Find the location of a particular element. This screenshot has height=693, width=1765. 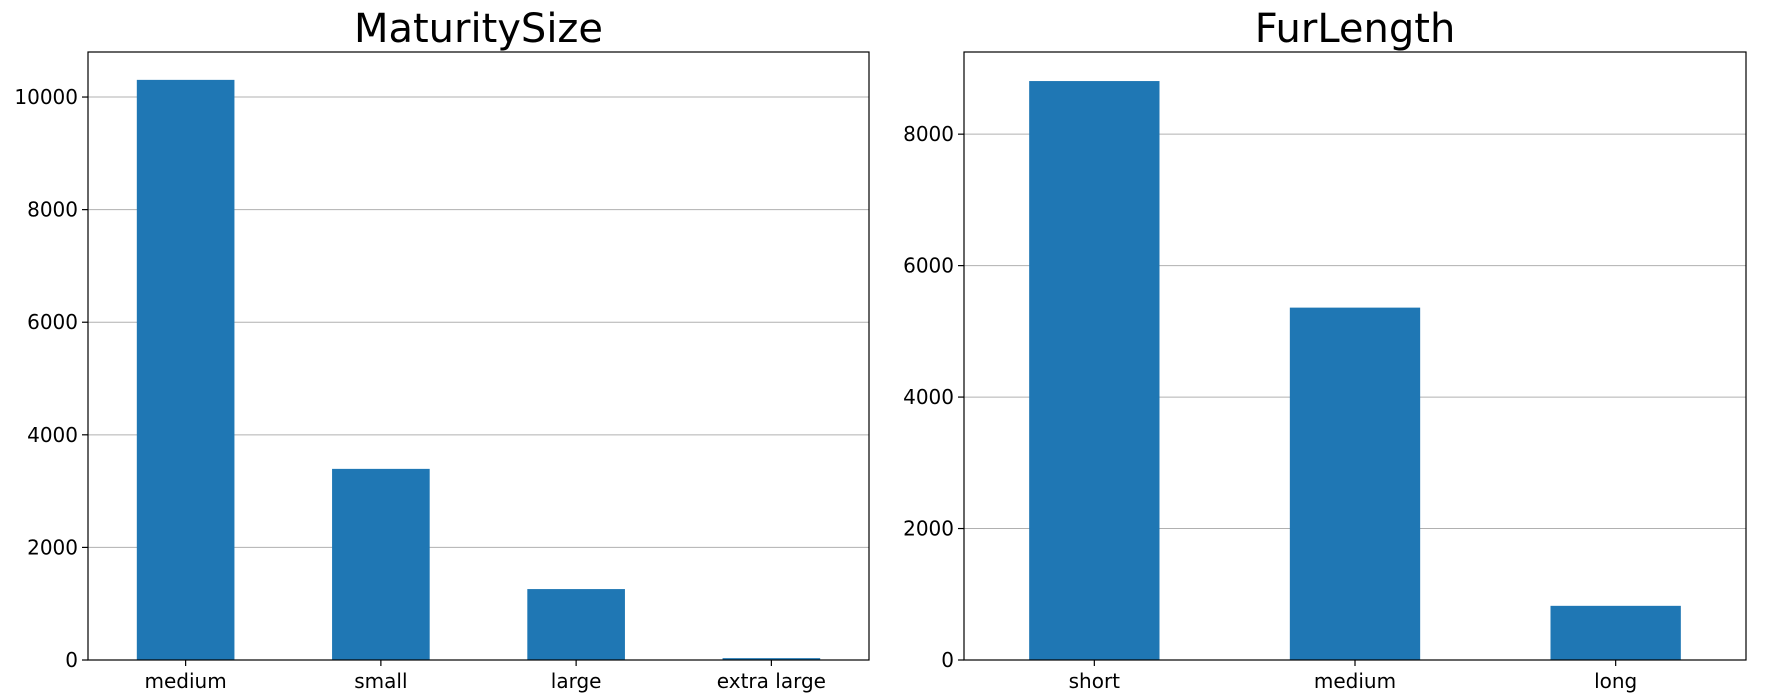

y-tick-label: 10000 is located at coordinates (46, 97).